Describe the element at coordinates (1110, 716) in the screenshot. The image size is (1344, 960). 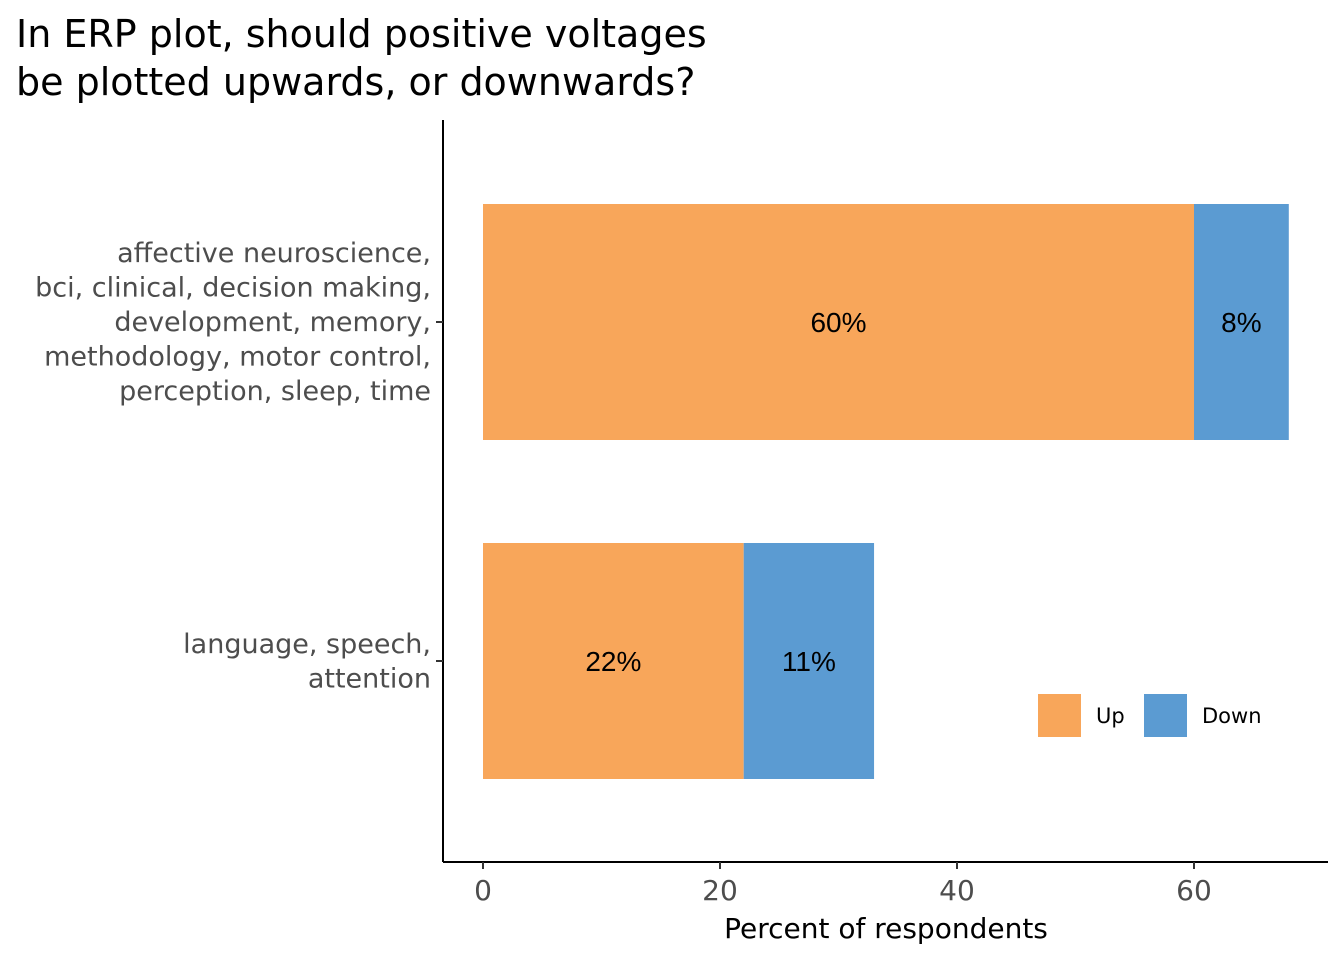
I see `legend-label-up: Up` at that location.